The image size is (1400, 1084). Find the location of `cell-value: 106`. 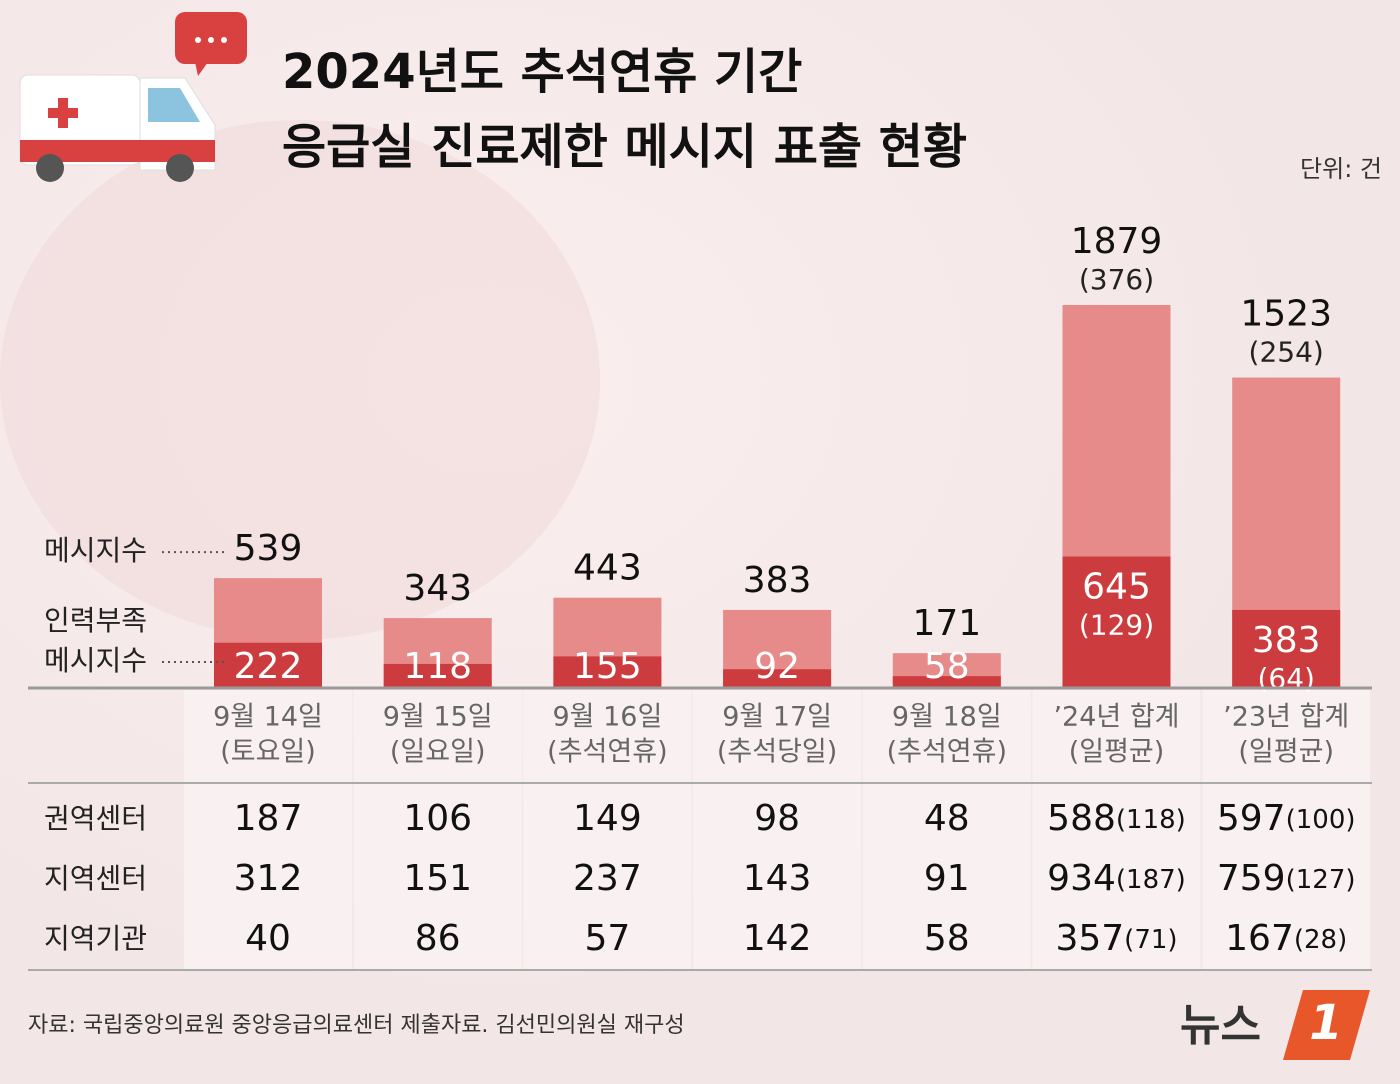

cell-value: 106 is located at coordinates (437, 818).